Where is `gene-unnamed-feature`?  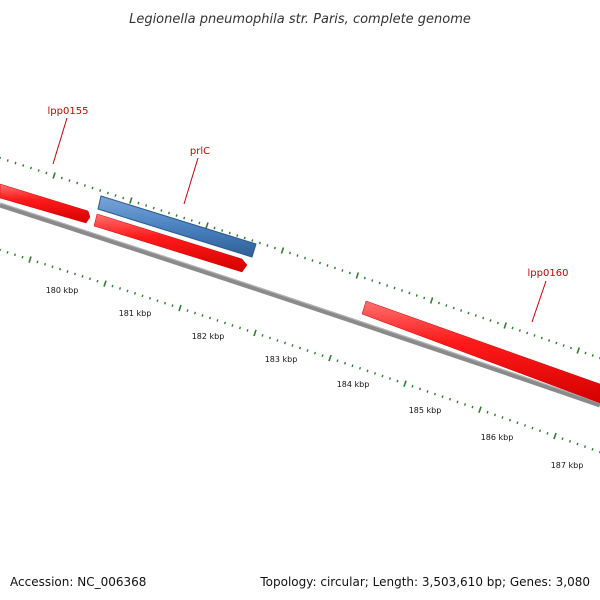
gene-unnamed-feature is located at coordinates (170, 243).